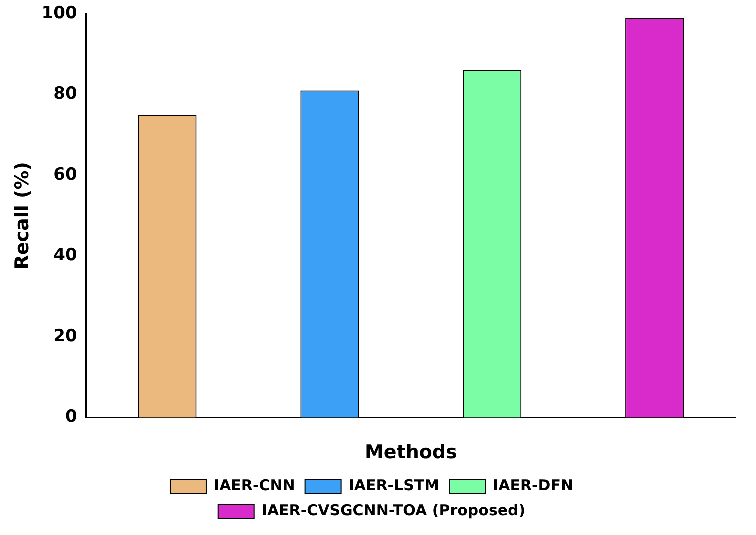 The height and width of the screenshot is (535, 756). Describe the element at coordinates (255, 485) in the screenshot. I see `legend-label: IAER-CNN` at that location.